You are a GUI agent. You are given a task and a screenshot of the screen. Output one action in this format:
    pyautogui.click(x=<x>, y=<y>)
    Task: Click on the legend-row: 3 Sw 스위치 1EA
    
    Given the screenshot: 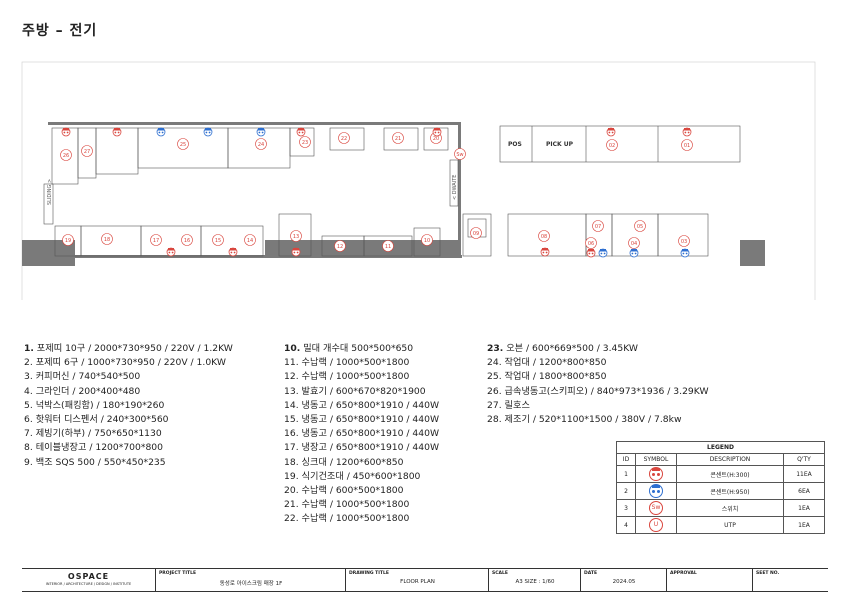 What is the action you would take?
    pyautogui.click(x=720, y=508)
    